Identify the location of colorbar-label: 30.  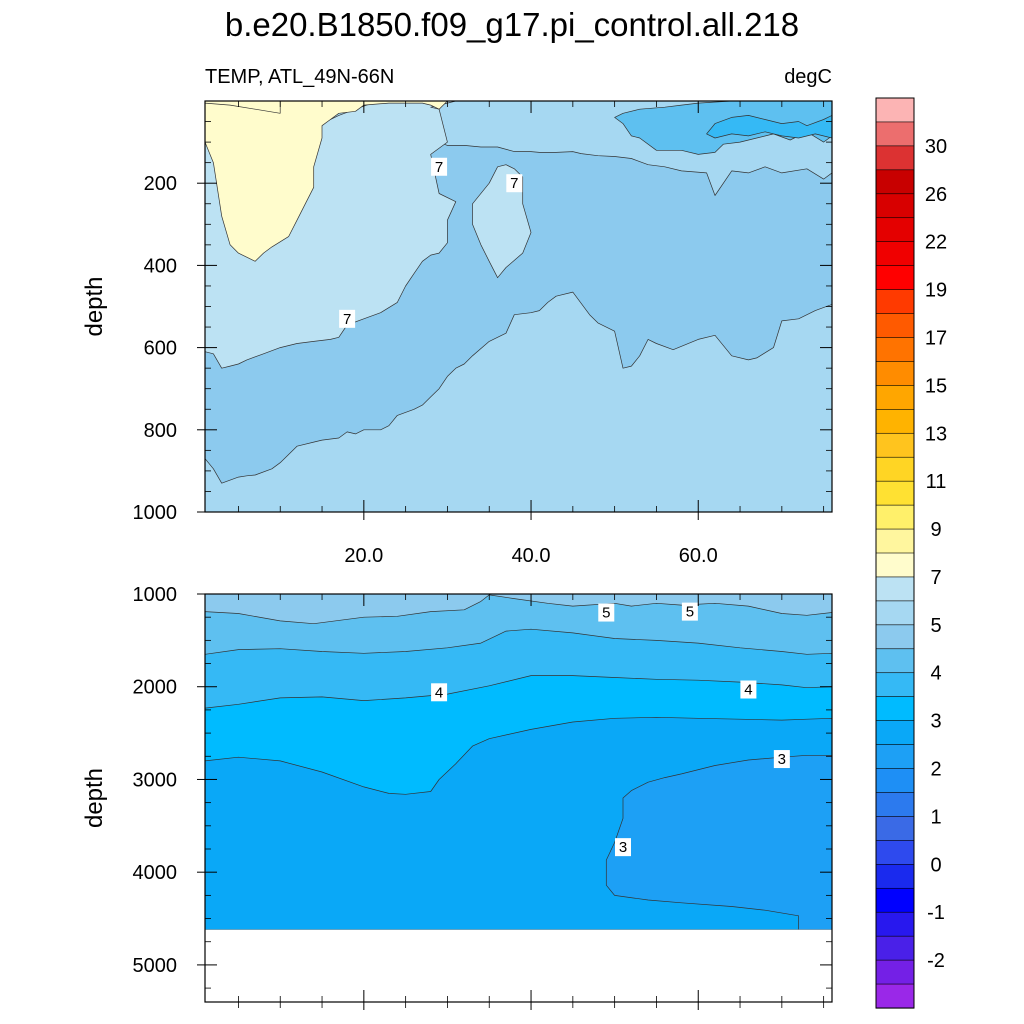
(936, 147).